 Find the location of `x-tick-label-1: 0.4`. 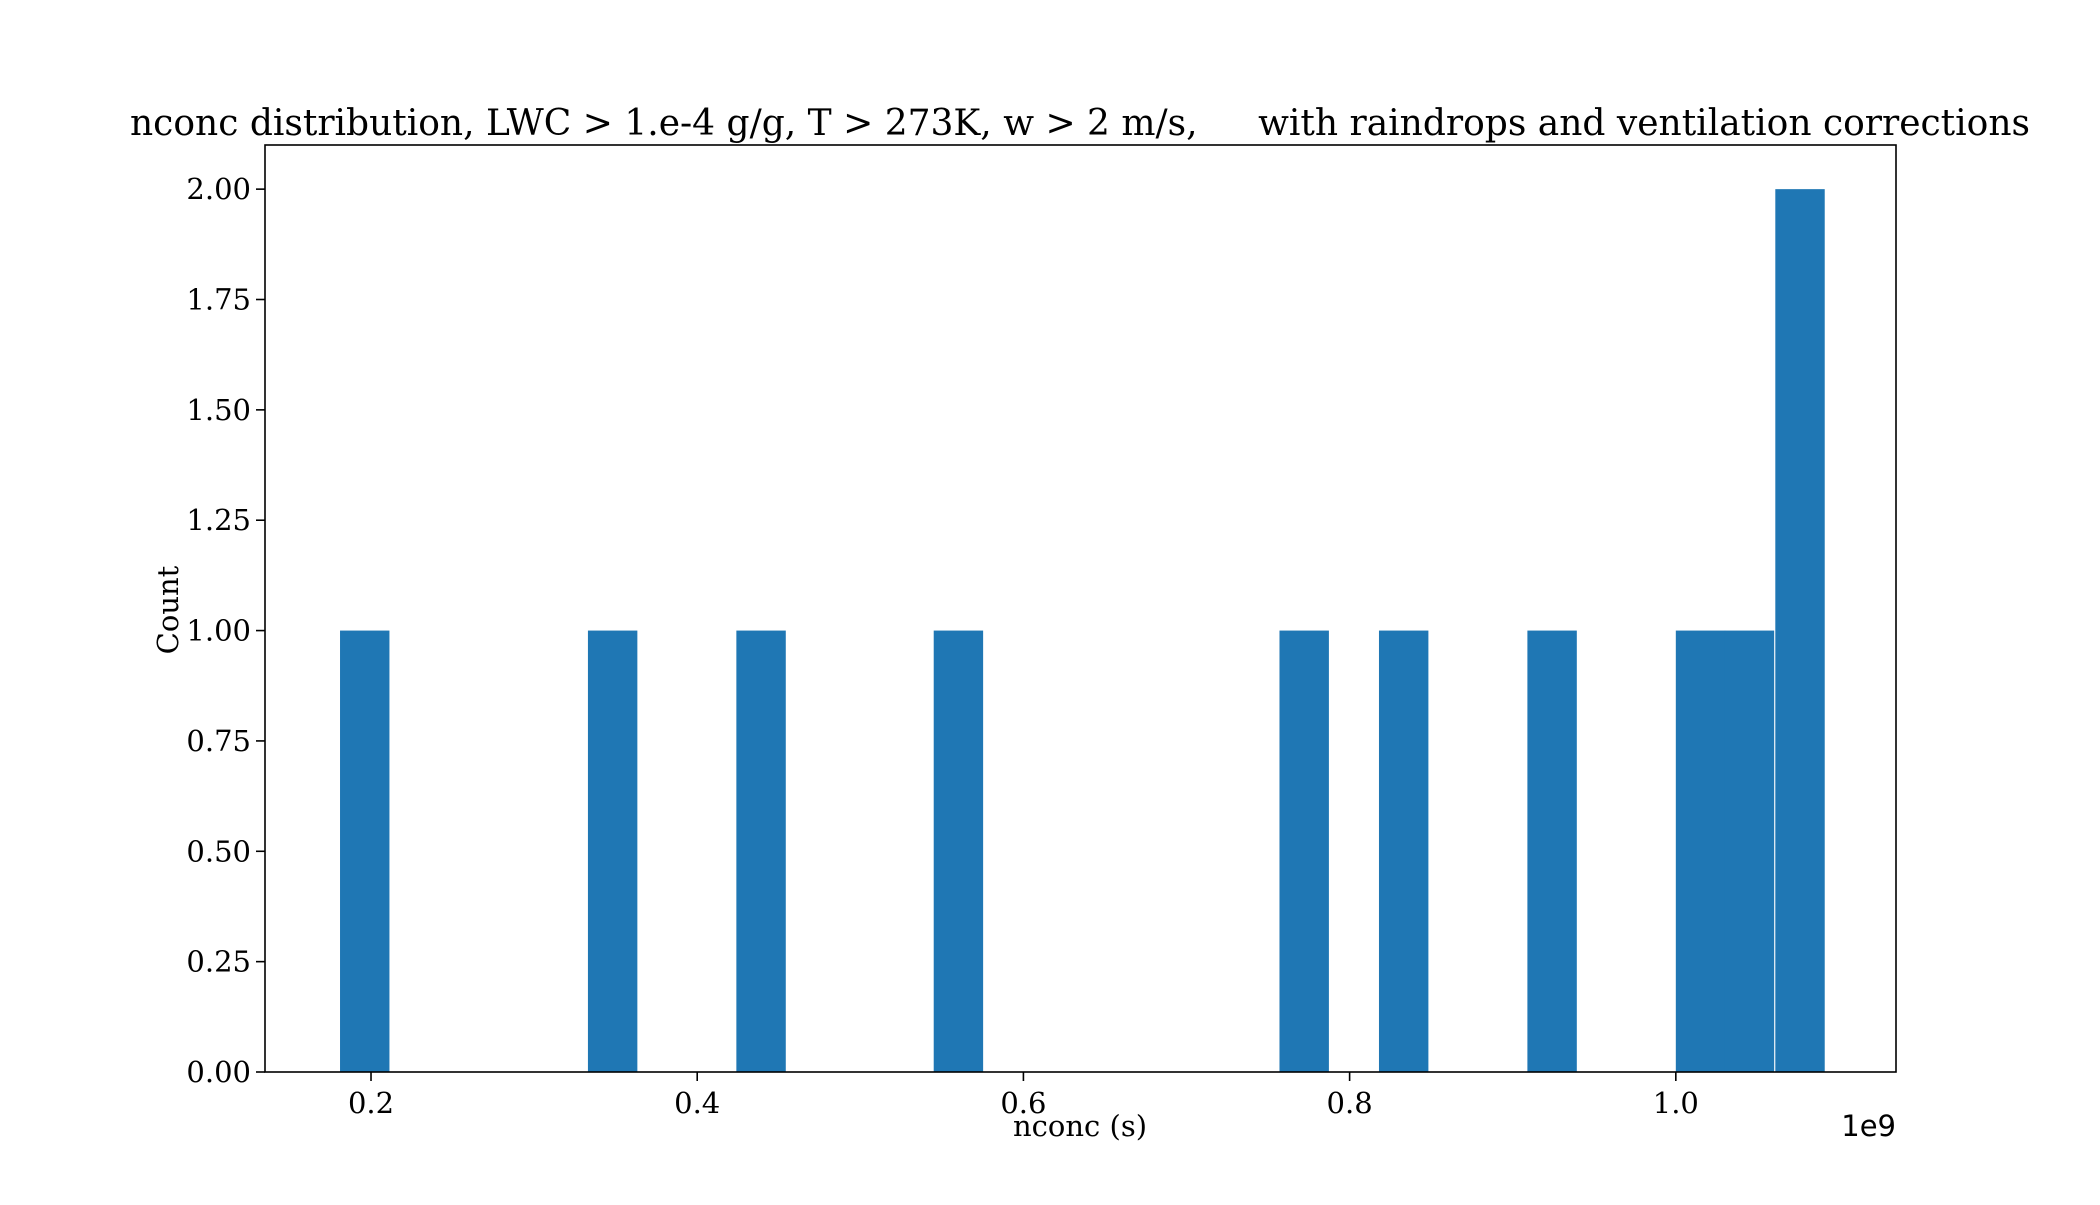

x-tick-label-1: 0.4 is located at coordinates (697, 1103).